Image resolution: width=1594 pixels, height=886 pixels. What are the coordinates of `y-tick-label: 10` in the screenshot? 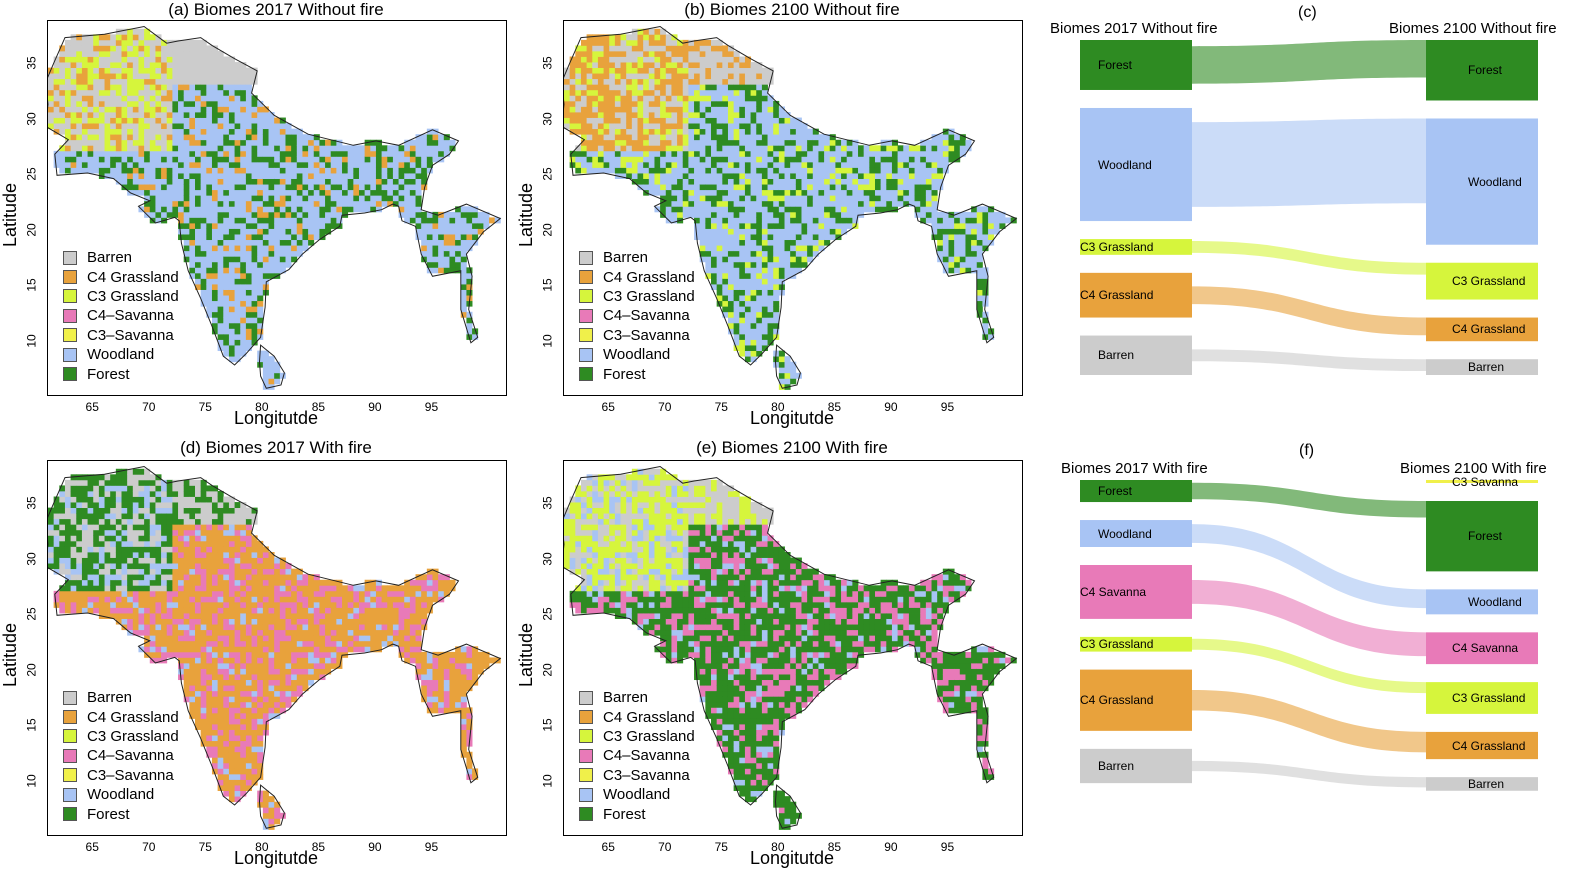 It's located at (547, 341).